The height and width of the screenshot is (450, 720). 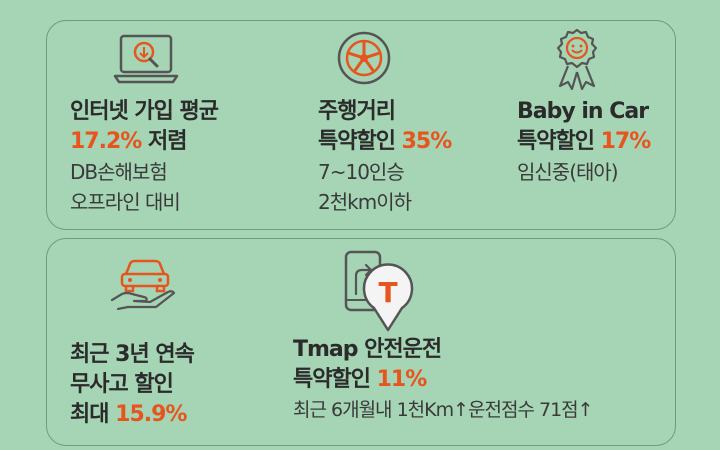 What do you see at coordinates (144, 281) in the screenshot?
I see `car-hand-icon` at bounding box center [144, 281].